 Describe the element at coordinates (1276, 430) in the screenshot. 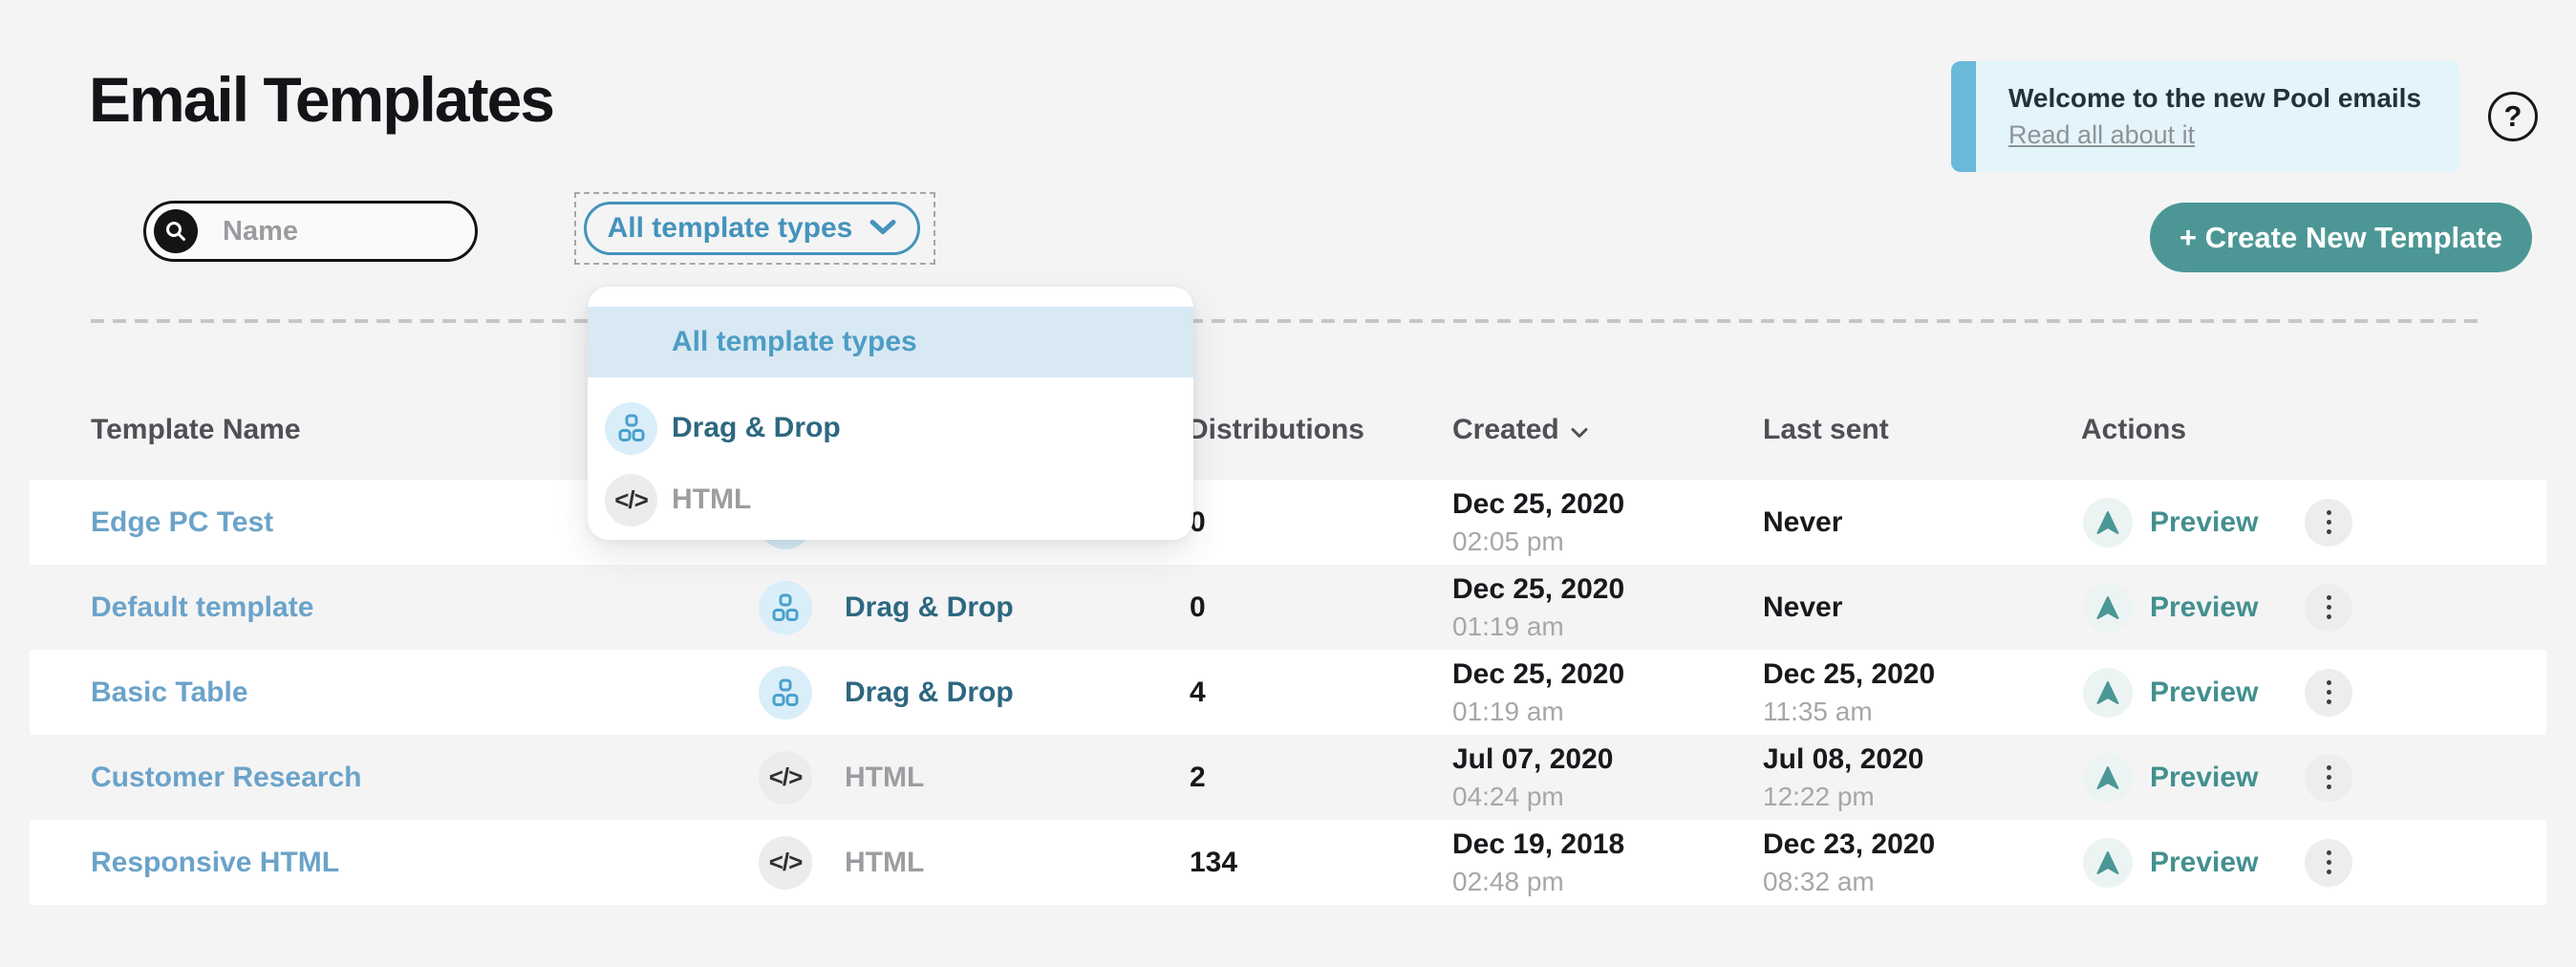

I see `column-header-distributions: Distributions` at that location.